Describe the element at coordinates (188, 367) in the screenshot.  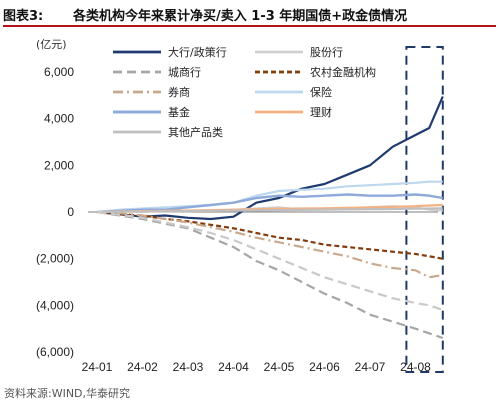
I see `x-tick-label: 24-03` at that location.